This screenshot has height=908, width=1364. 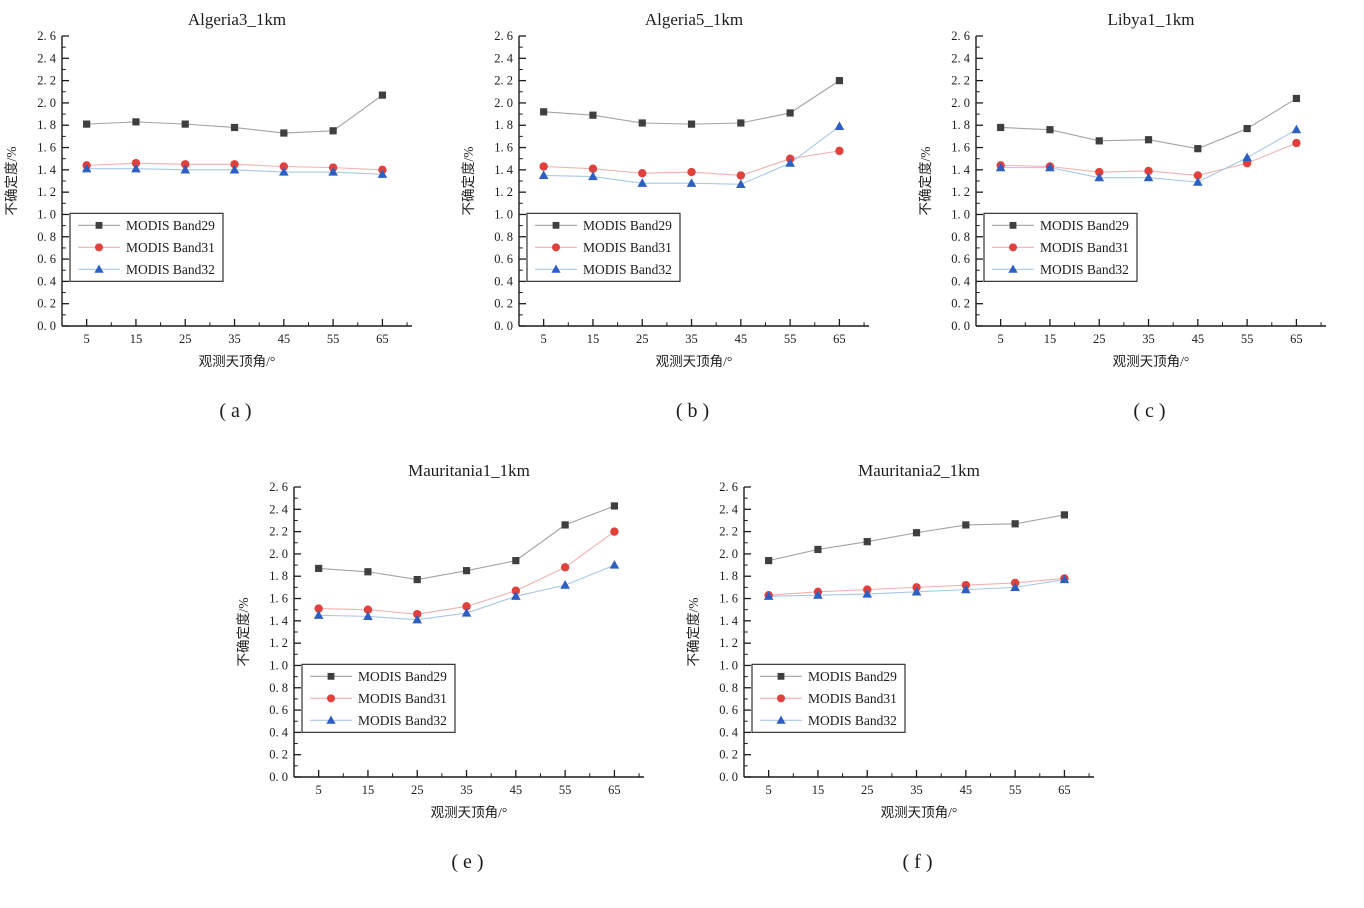 What do you see at coordinates (279, 509) in the screenshot?
I see `y-tick-label: 2. 4` at bounding box center [279, 509].